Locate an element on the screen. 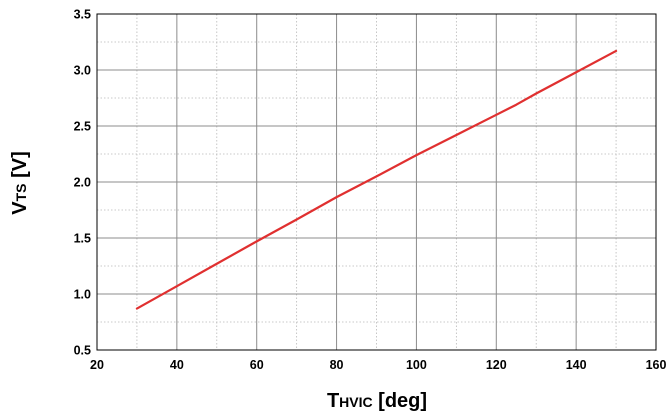 This screenshot has height=415, width=668. x-axis-title: THVIC [deg] is located at coordinates (377, 401).